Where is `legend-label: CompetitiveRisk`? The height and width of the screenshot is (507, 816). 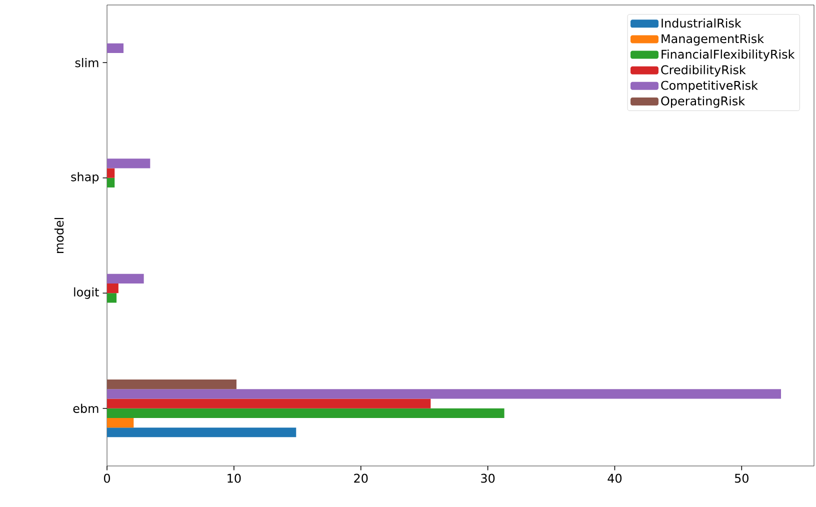
legend-label: CompetitiveRisk is located at coordinates (709, 86).